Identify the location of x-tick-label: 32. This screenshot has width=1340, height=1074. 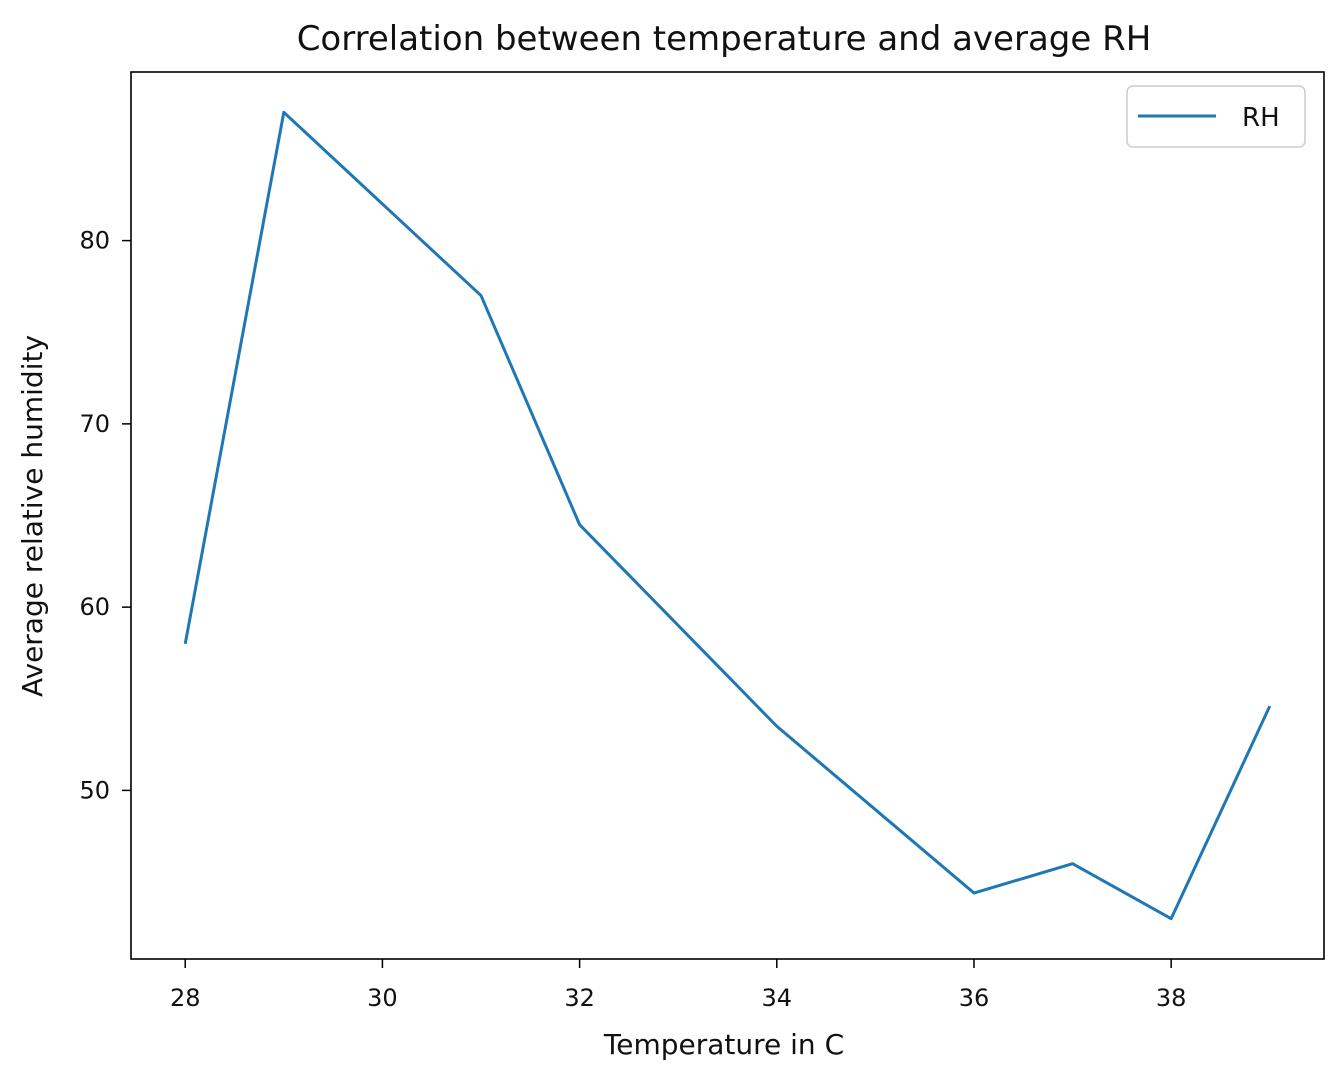
(579, 998).